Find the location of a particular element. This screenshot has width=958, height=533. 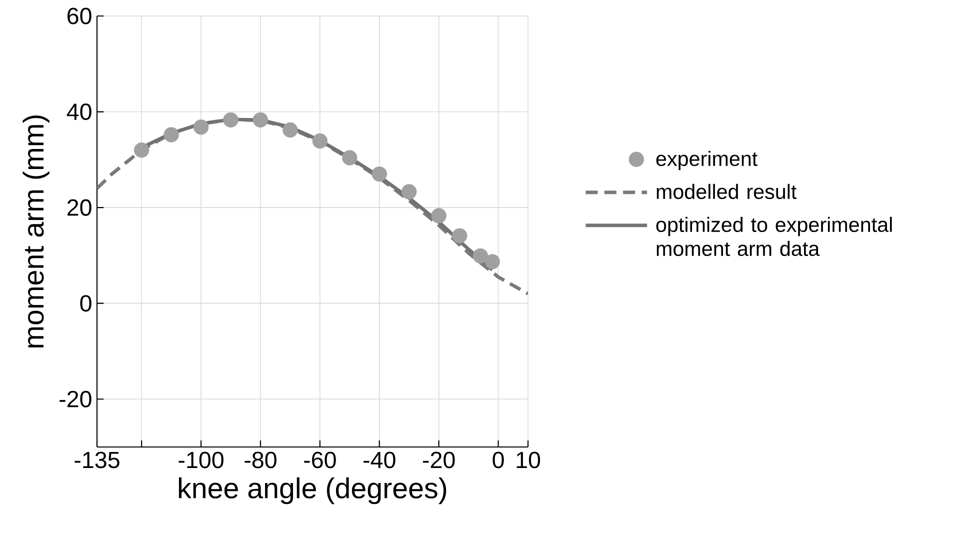

y-tick-label: -20 is located at coordinates (76, 399).